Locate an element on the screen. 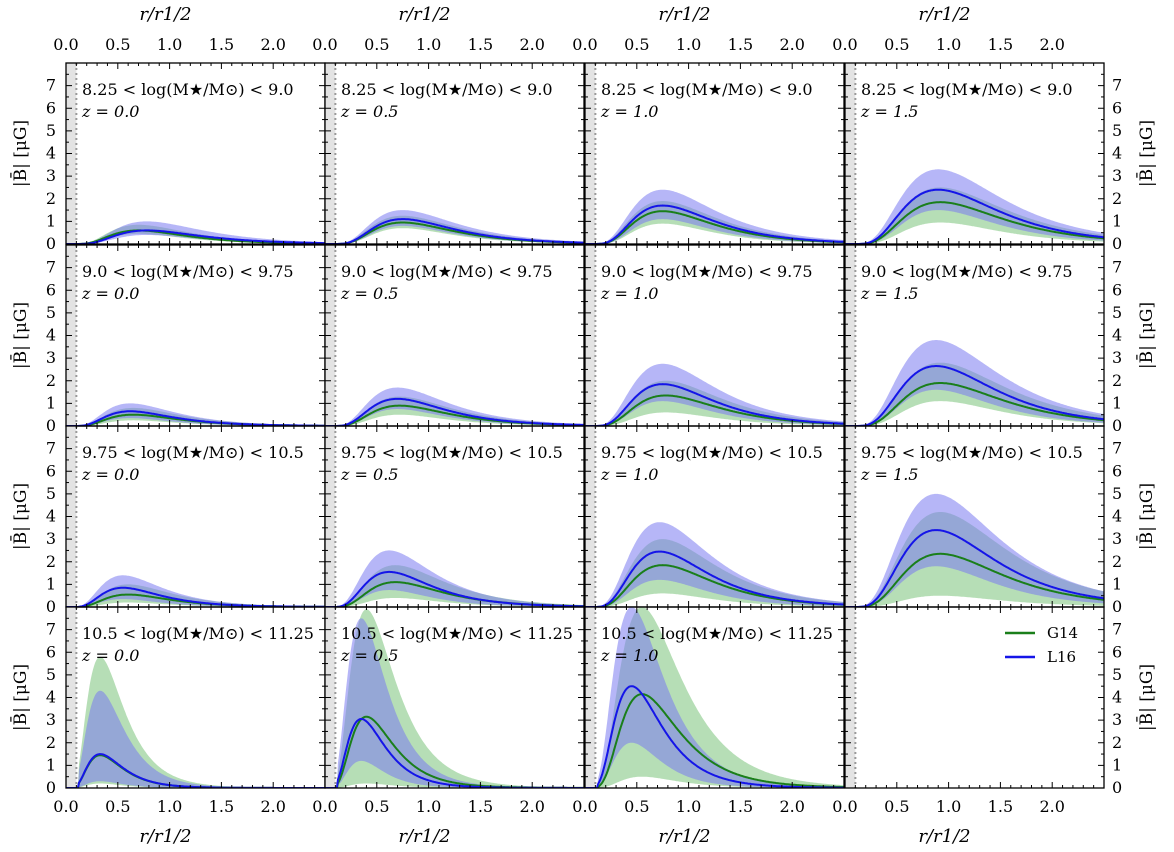 The width and height of the screenshot is (1174, 852). y-tick-label-left: 6 is located at coordinates (51, 651).